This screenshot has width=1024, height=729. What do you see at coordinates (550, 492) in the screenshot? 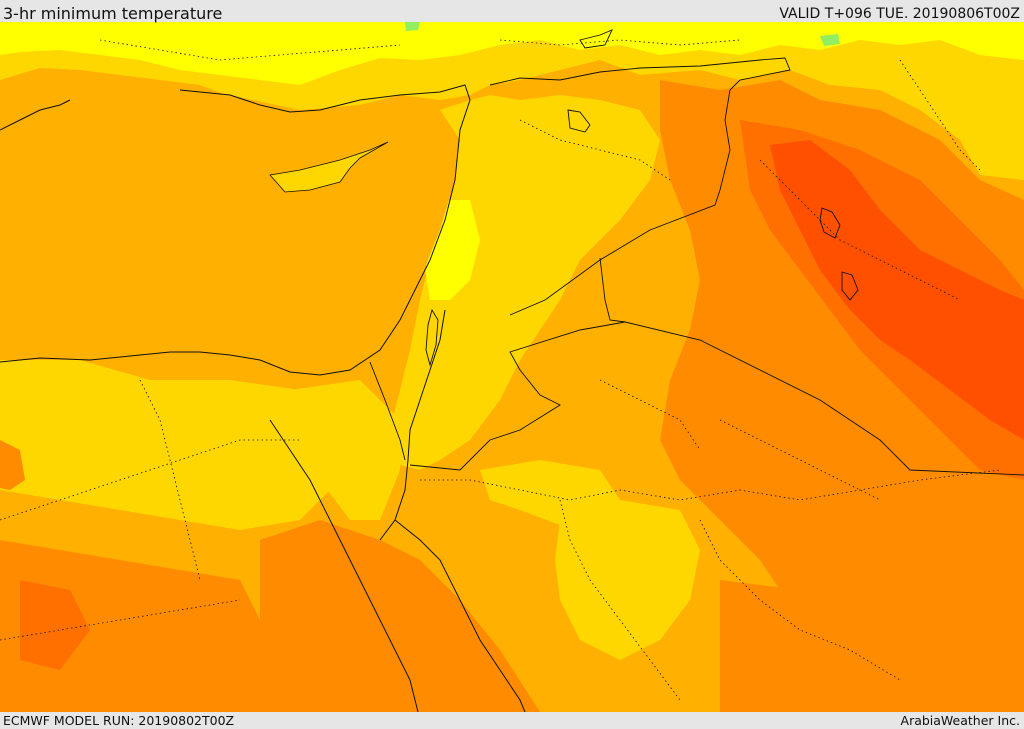
I see `saudi-yellow-patch` at bounding box center [550, 492].